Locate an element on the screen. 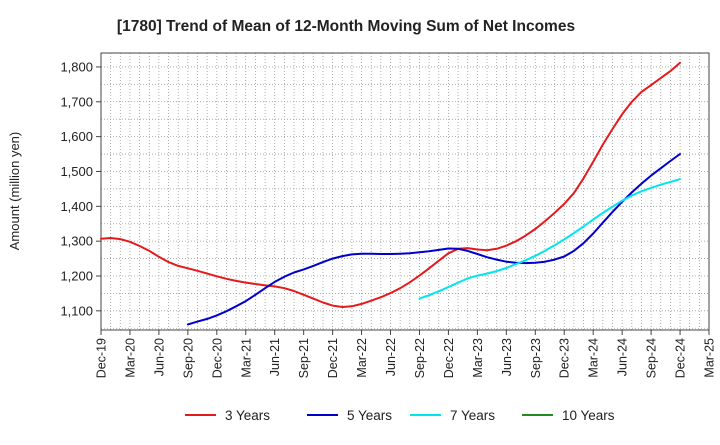 Image resolution: width=720 pixels, height=445 pixels. x-tick-label: Dec-22 is located at coordinates (449, 358).